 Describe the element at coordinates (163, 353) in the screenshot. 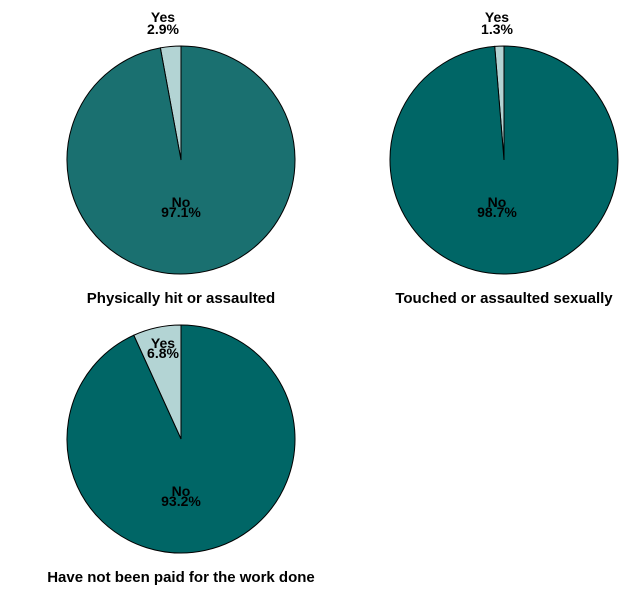

I see `slice-value-yes: 6.8%` at that location.